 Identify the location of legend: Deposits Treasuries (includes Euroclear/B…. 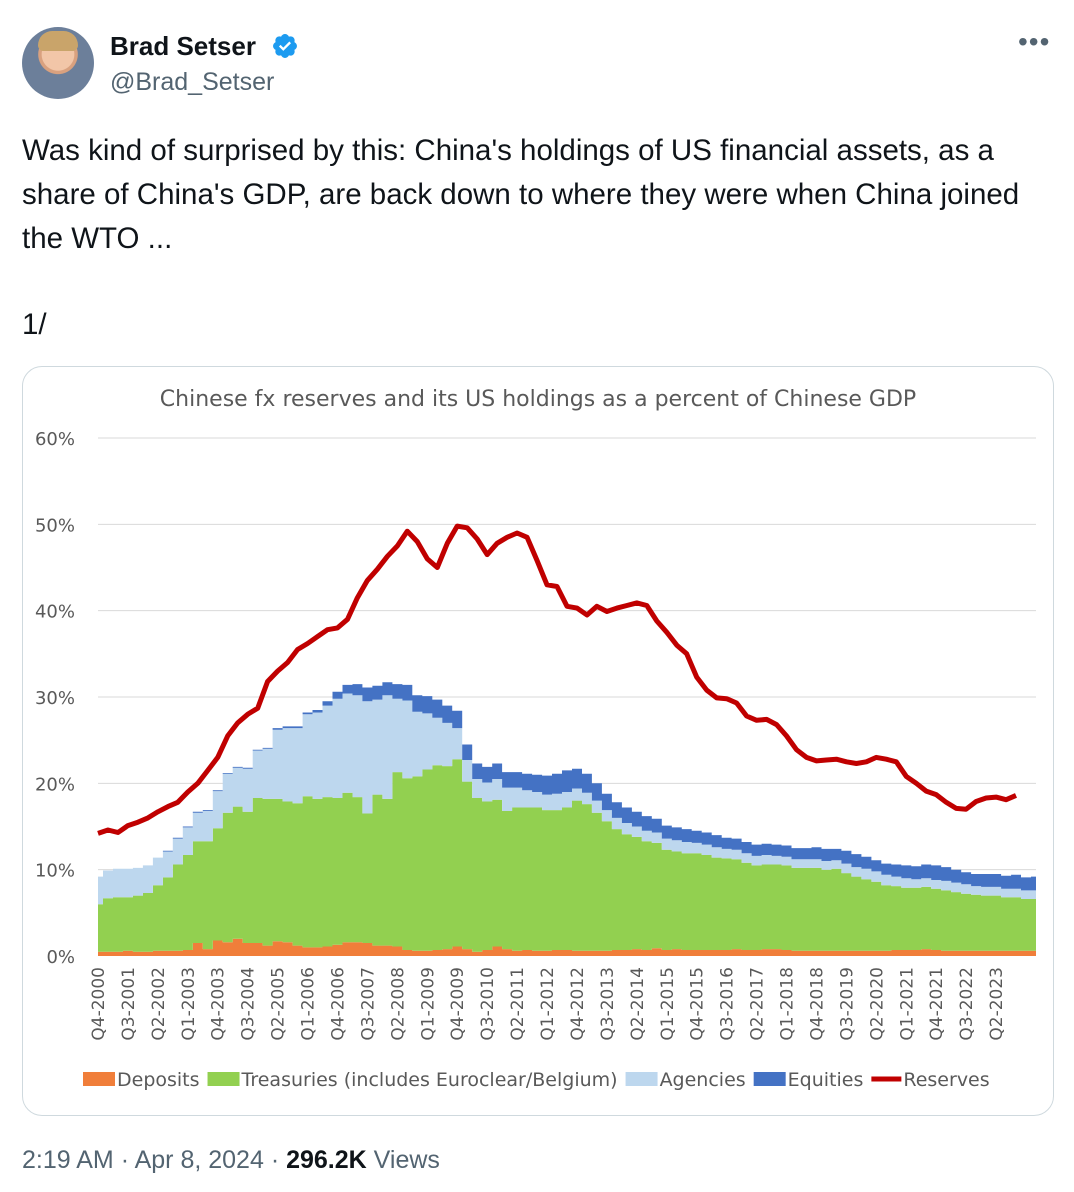
(536, 1080).